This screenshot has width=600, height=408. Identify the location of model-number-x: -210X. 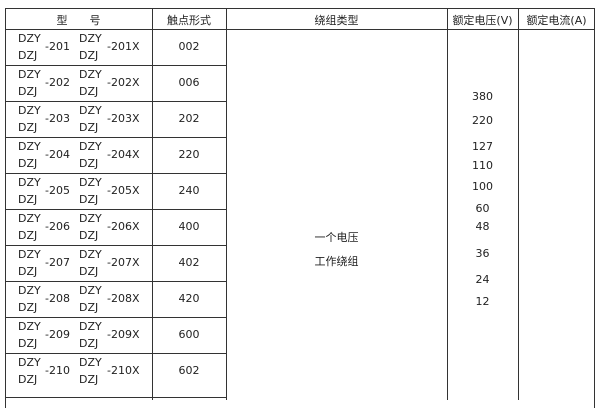
(123, 370).